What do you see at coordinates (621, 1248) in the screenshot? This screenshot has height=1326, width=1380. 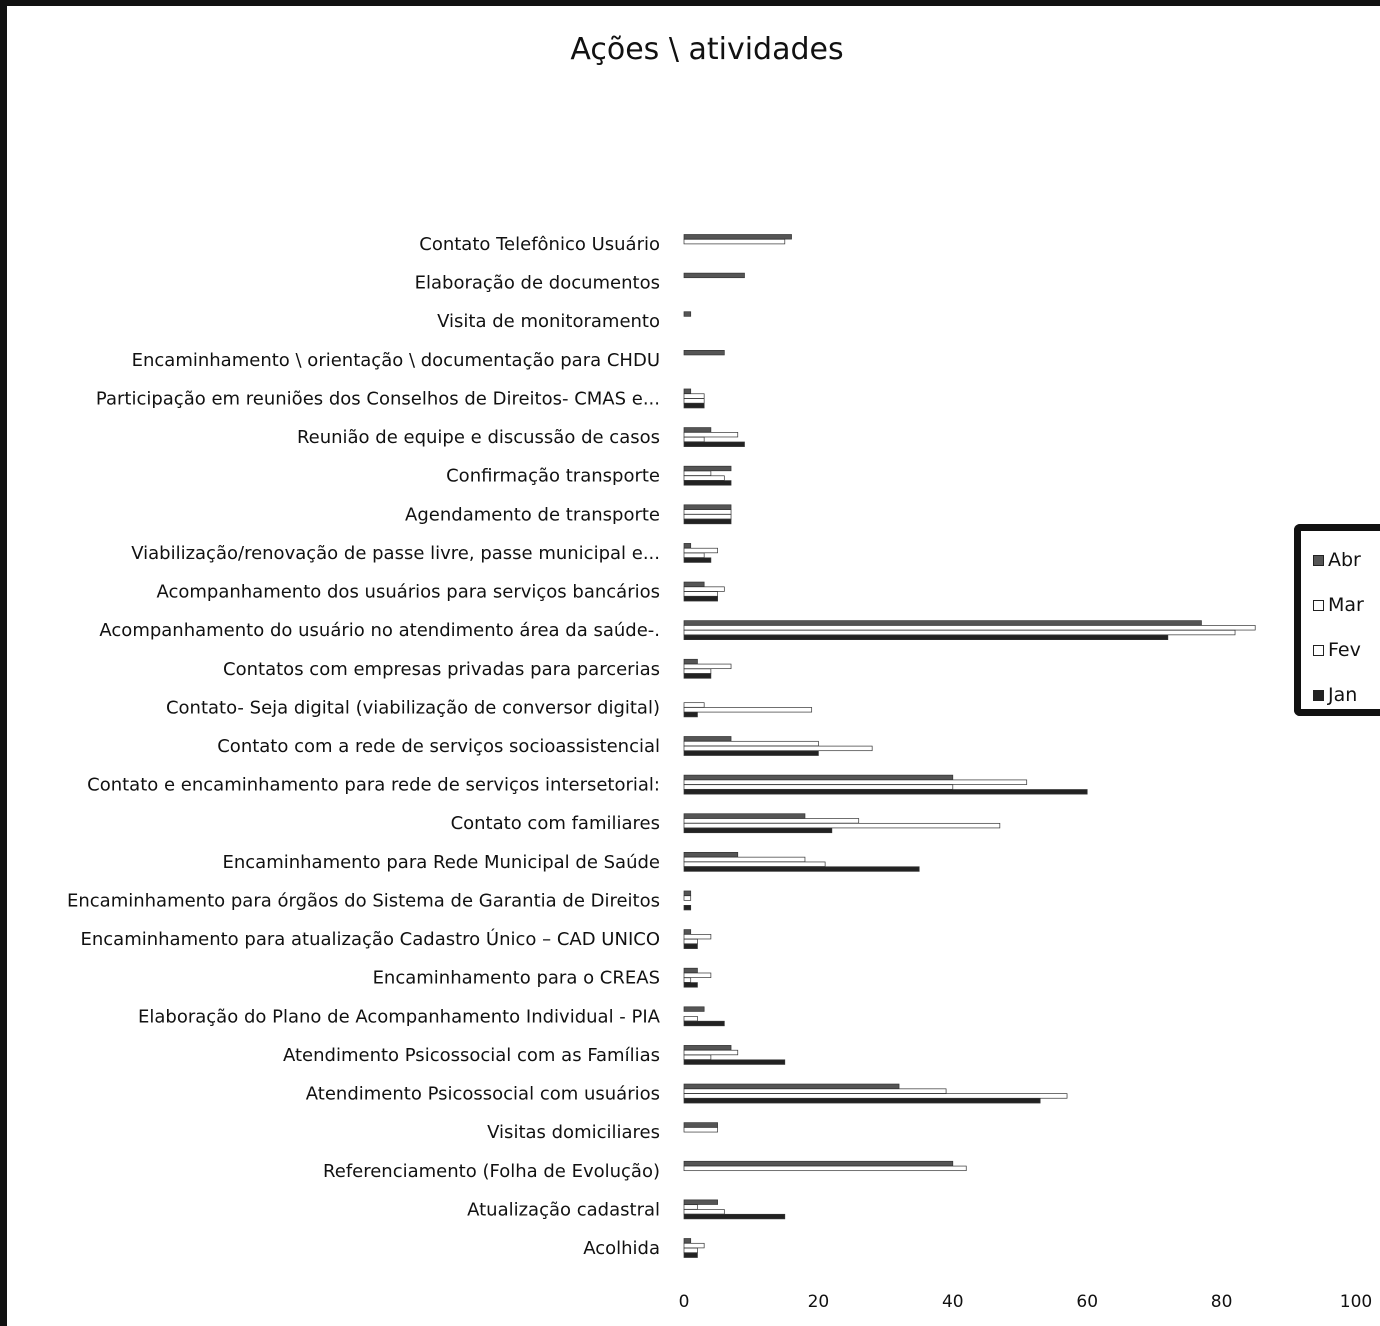 I see `category-label: Acolhida` at bounding box center [621, 1248].